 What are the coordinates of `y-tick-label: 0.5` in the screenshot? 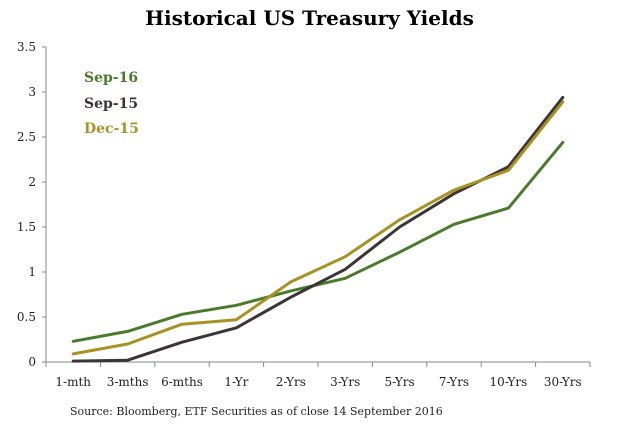 It's located at (26, 317).